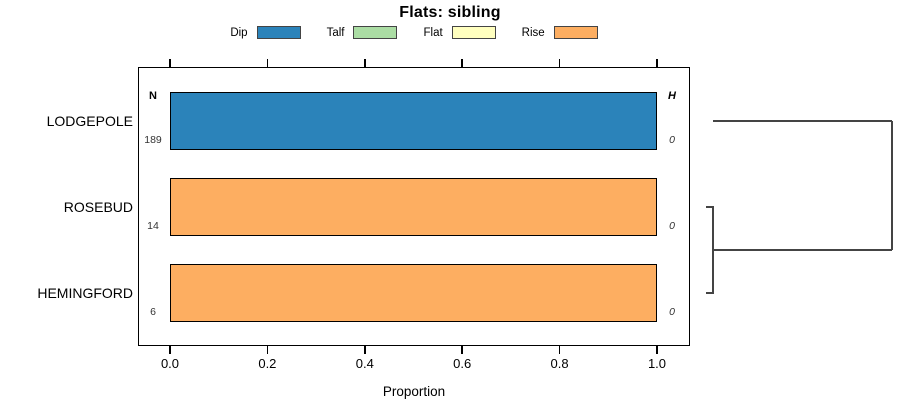  I want to click on category-label: LODGEPOLE, so click(89, 121).